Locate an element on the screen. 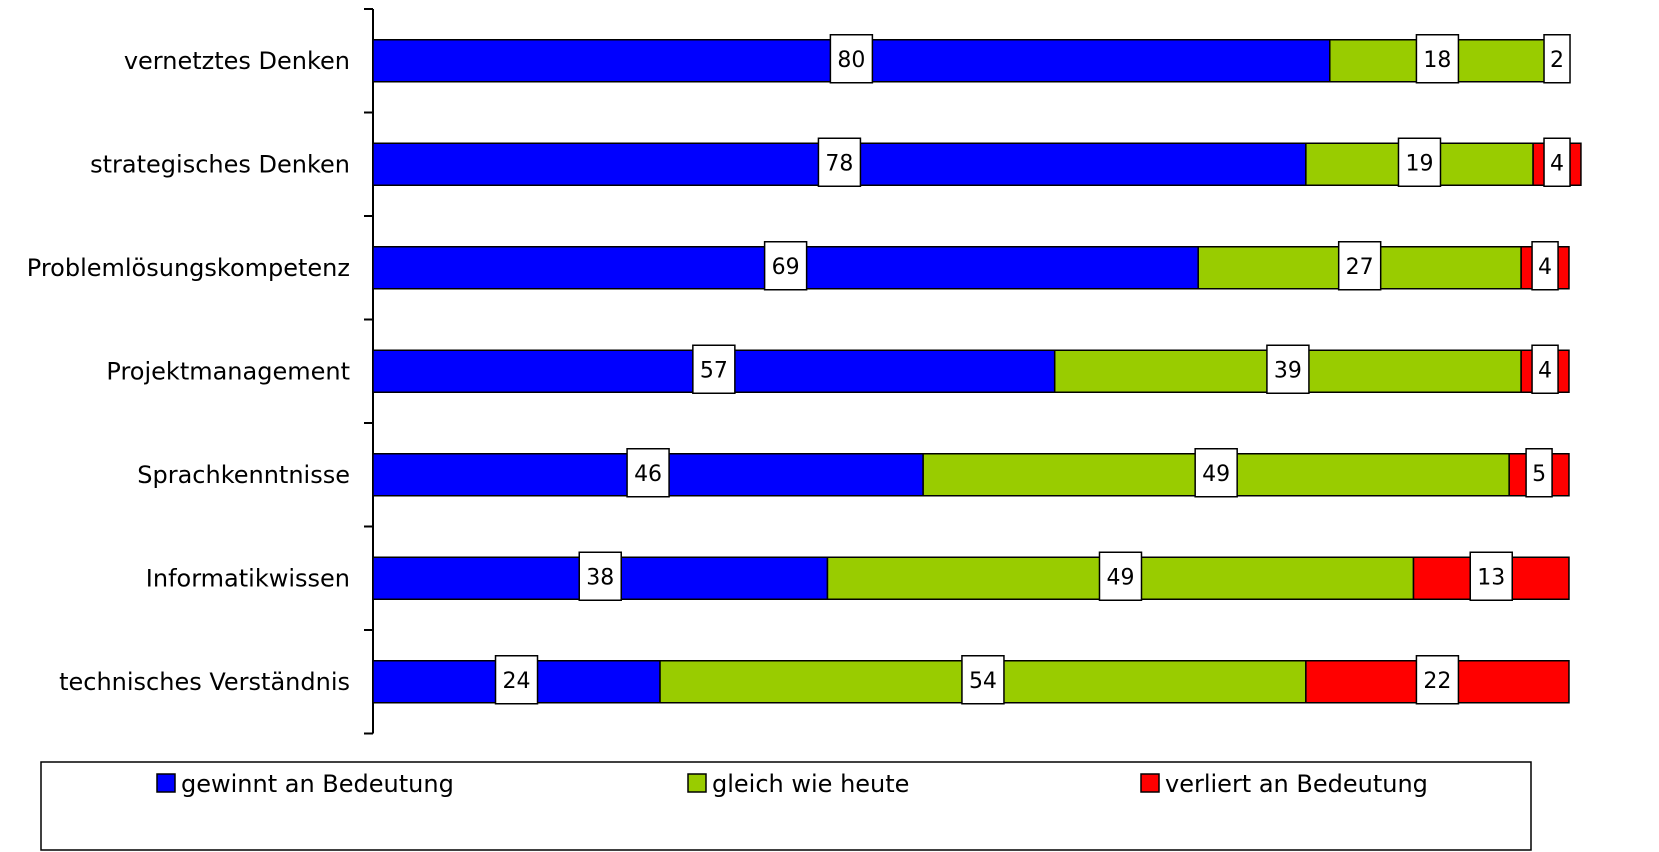  value-label-gleich-wie-heute-informatikwissen: 49 is located at coordinates (1120, 576).